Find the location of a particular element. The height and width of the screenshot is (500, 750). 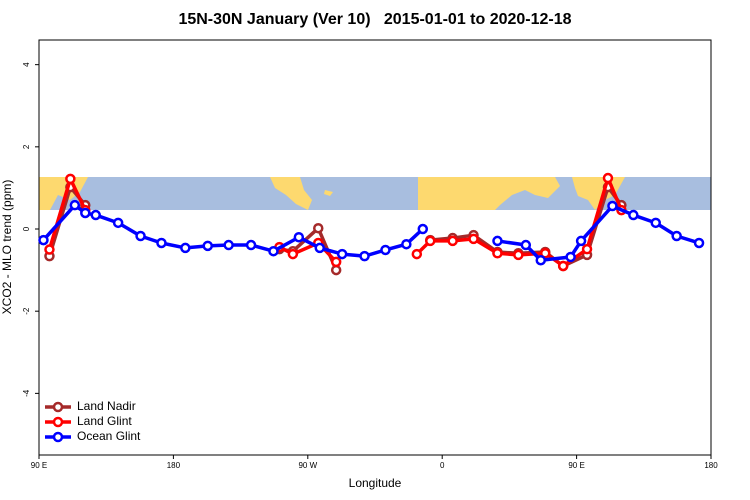

legend-label: Ocean Glint is located at coordinates (109, 436).